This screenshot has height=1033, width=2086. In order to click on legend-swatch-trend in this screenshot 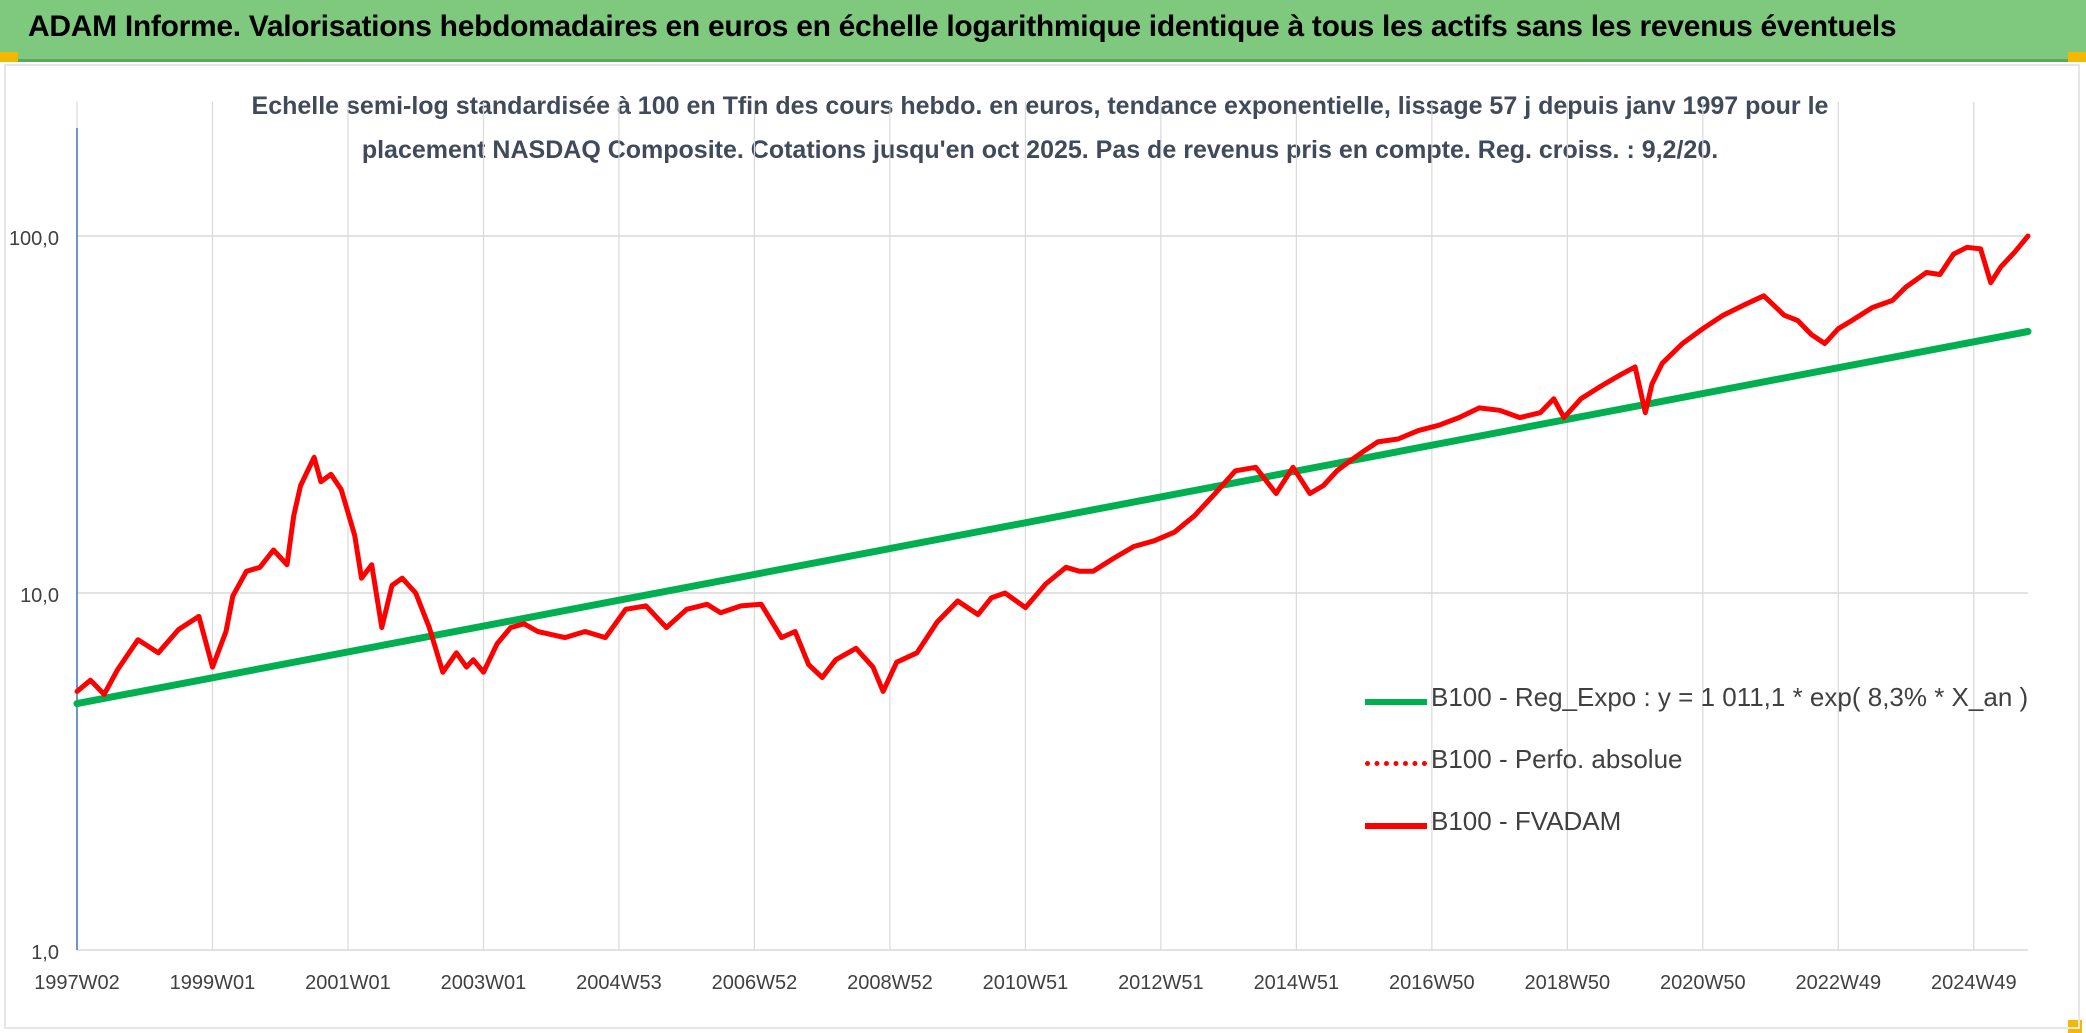, I will do `click(1396, 702)`.